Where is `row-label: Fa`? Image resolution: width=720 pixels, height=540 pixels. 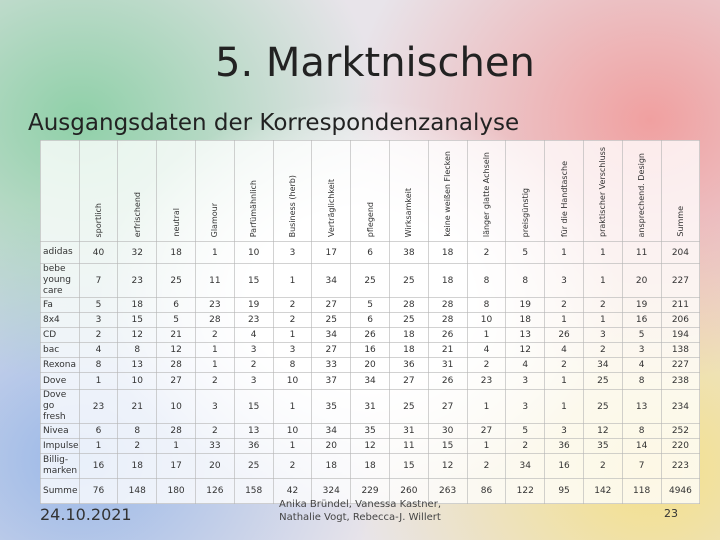
row-label: Fa is located at coordinates (60, 305).